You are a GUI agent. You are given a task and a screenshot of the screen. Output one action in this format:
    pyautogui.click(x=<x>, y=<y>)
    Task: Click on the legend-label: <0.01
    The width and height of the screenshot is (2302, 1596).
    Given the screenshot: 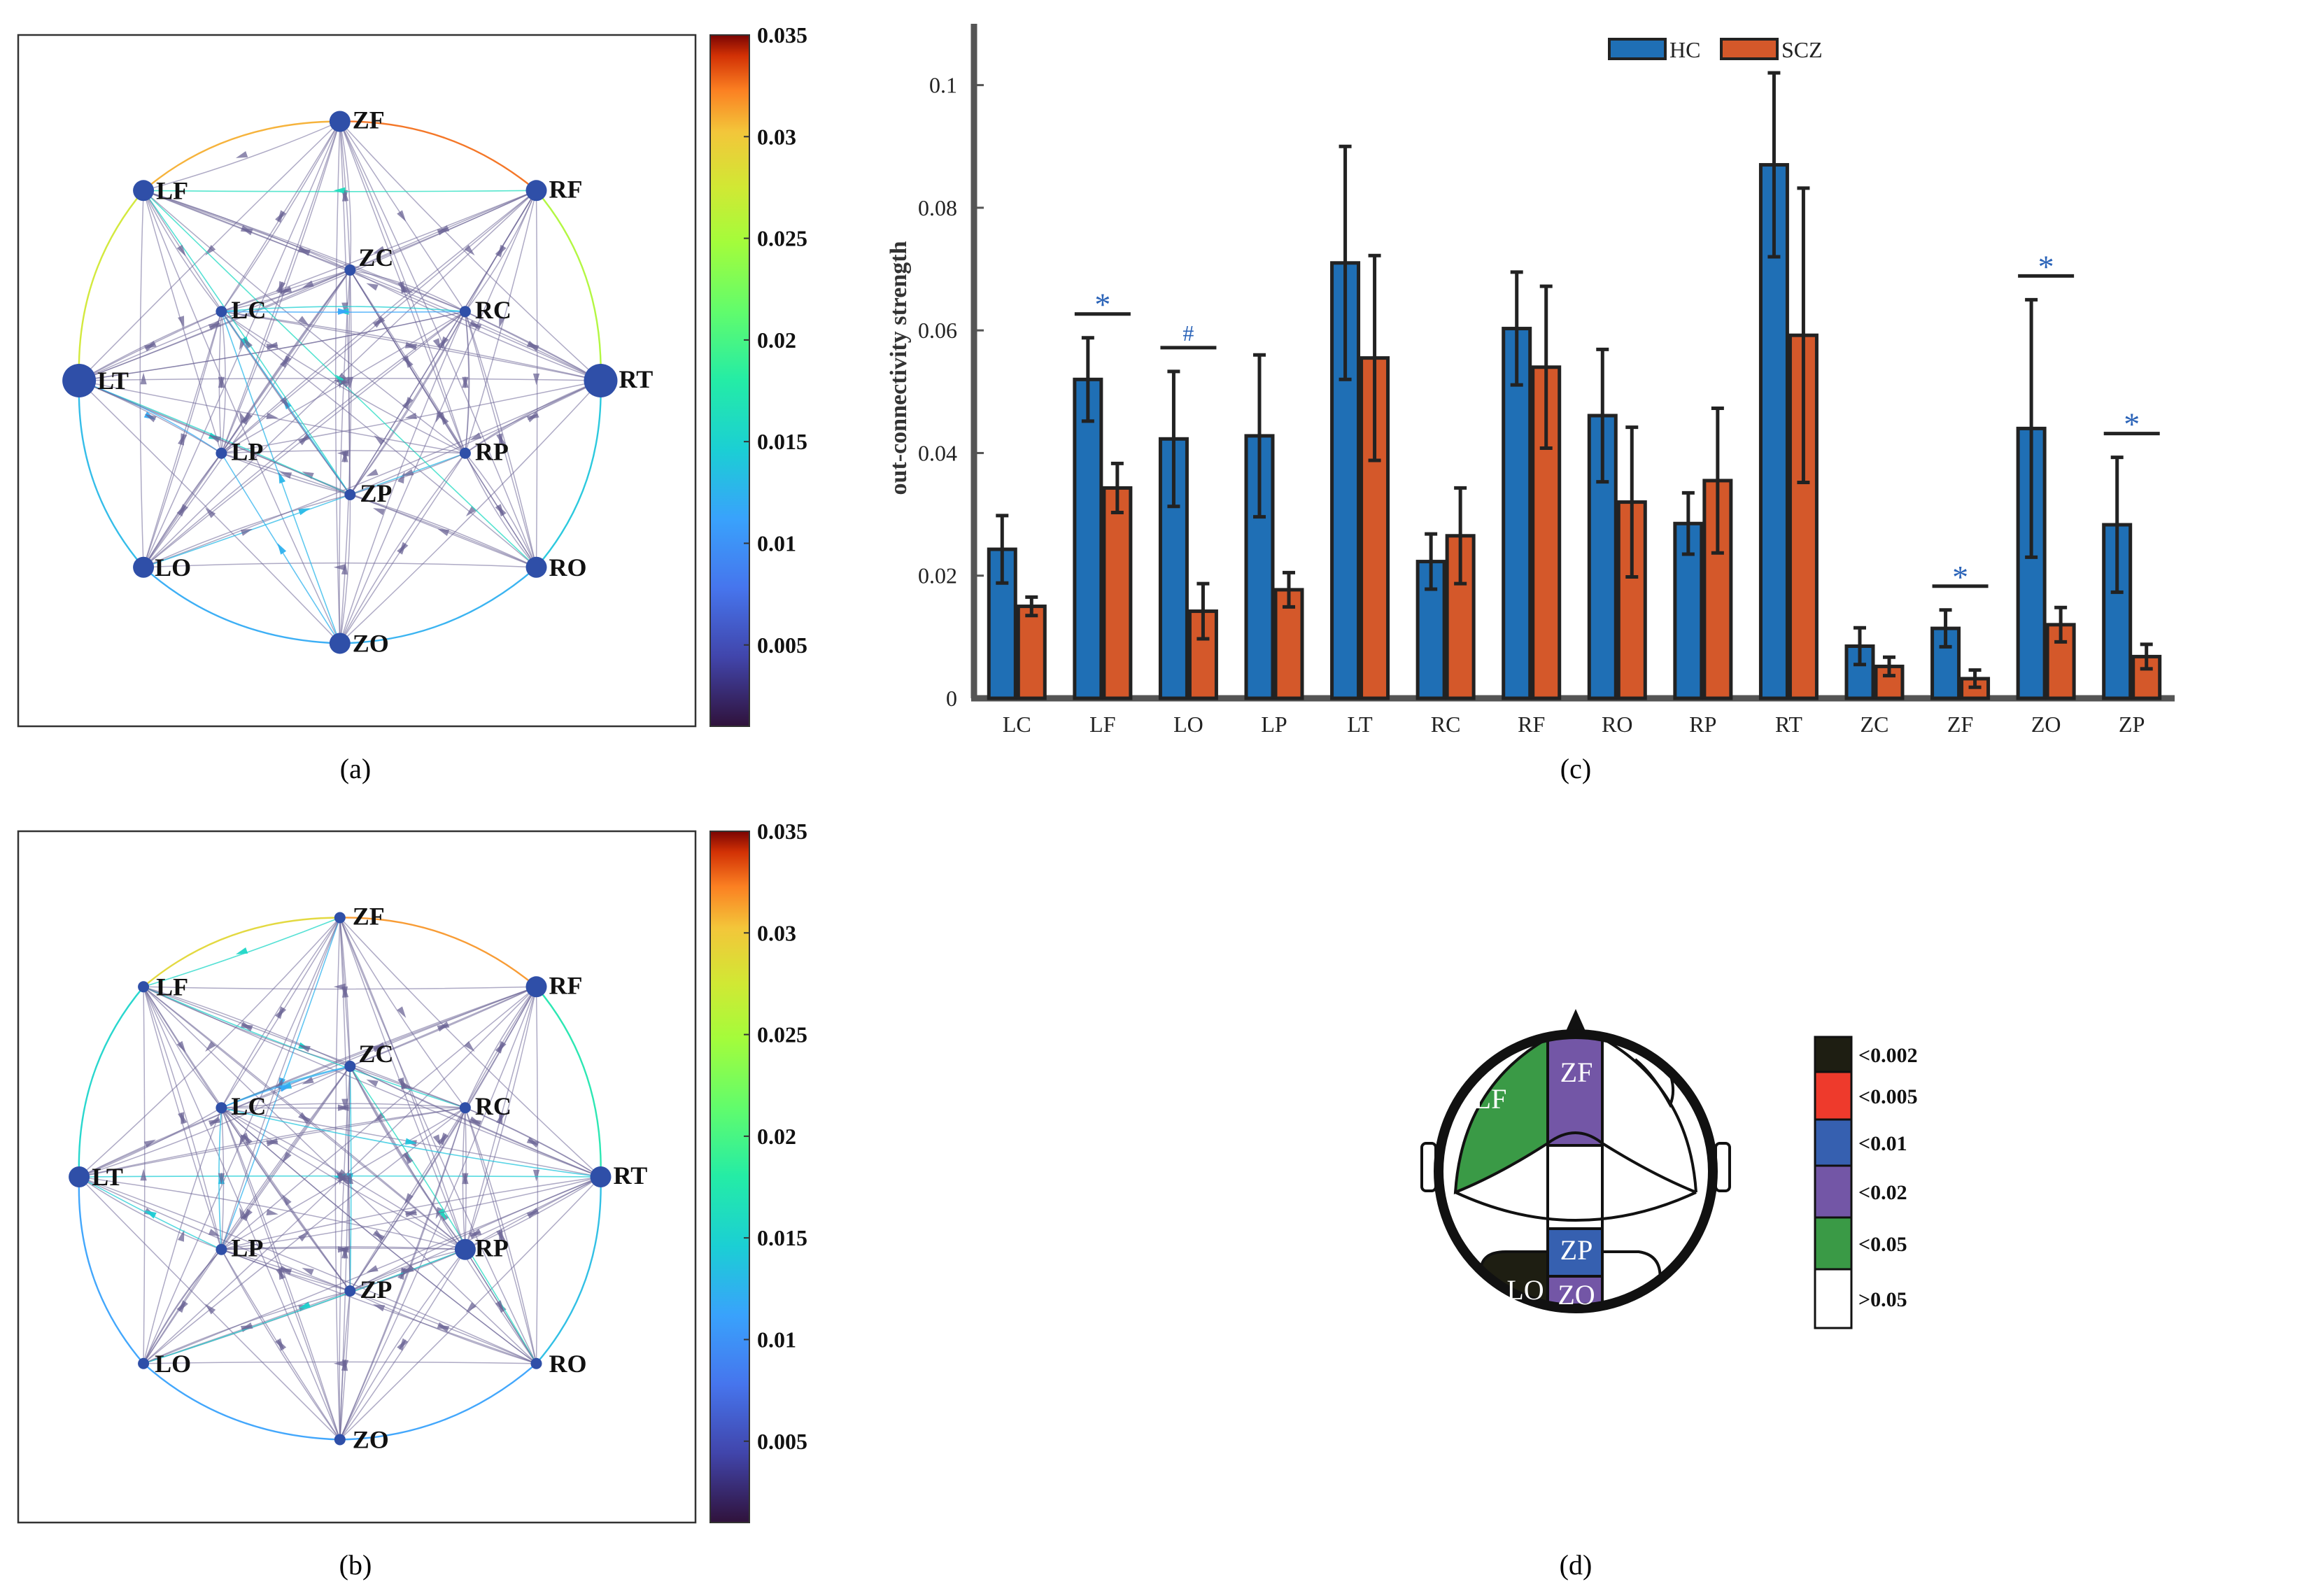 What is the action you would take?
    pyautogui.click(x=1882, y=1143)
    